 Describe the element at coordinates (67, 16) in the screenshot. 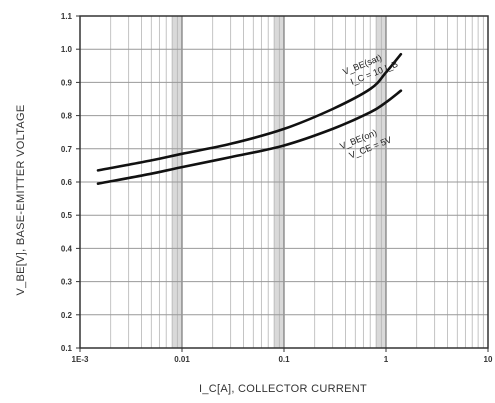

I see `y-tick-label: 1.1` at that location.